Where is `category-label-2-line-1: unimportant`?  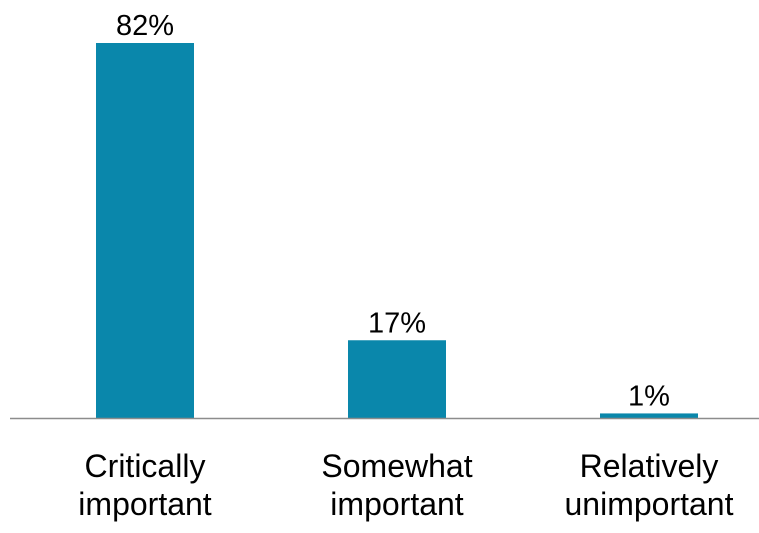
category-label-2-line-1: unimportant is located at coordinates (649, 504).